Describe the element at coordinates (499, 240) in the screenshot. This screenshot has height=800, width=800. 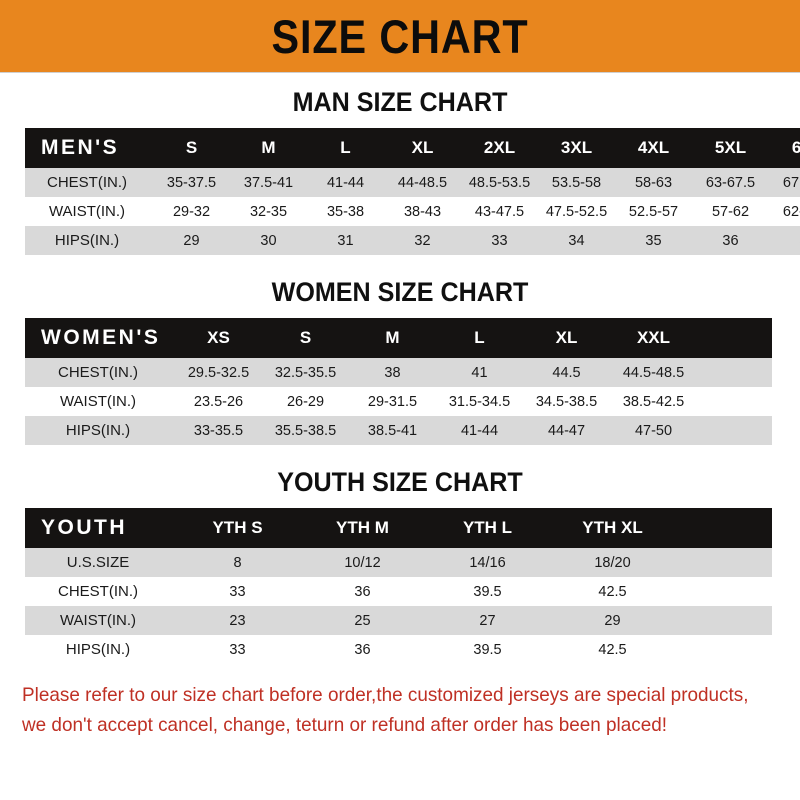
I see `man-hips-2xl: 33` at that location.